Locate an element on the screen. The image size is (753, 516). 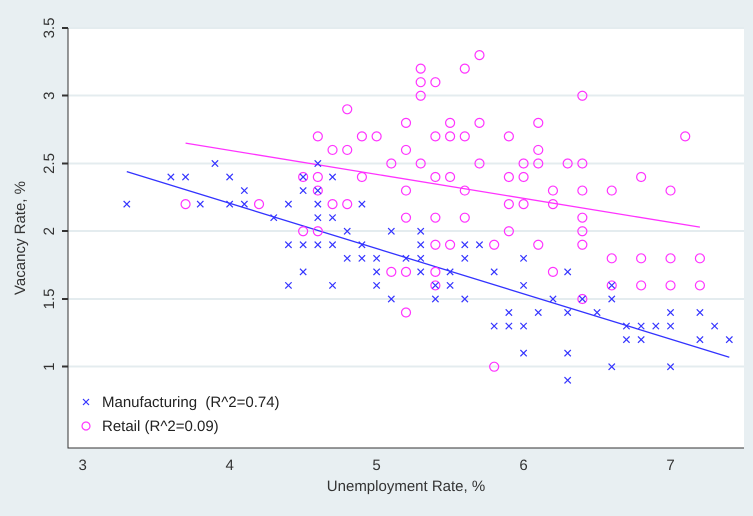
x-tick-label: 3 is located at coordinates (82, 465).